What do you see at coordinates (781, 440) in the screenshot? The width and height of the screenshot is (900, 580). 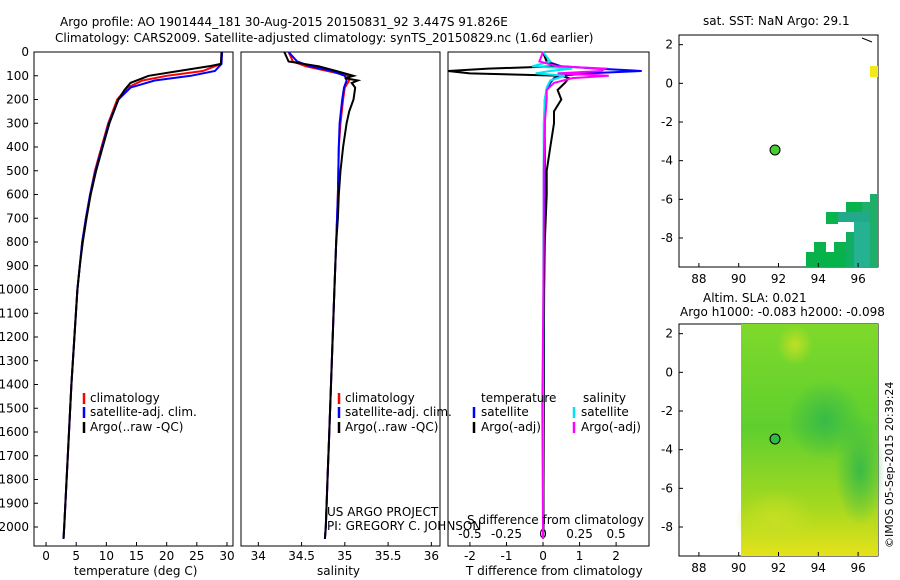 I see `sla-map` at bounding box center [781, 440].